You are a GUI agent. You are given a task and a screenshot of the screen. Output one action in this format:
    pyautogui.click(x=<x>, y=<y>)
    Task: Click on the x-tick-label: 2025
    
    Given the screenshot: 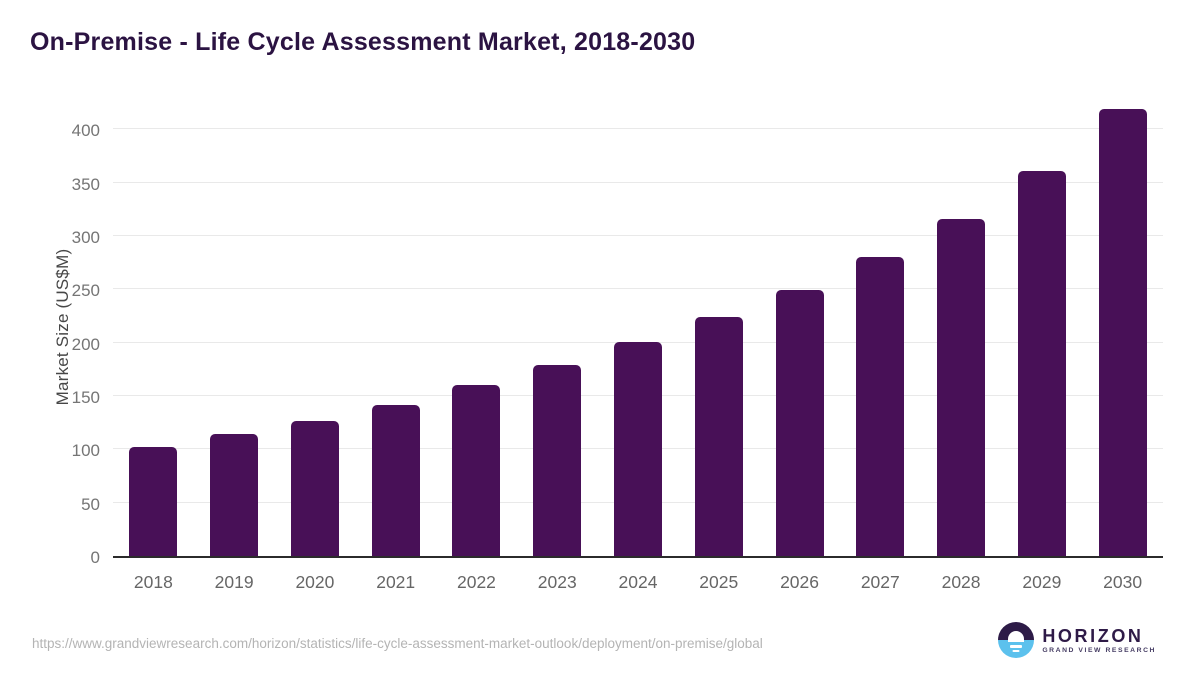 What is the action you would take?
    pyautogui.click(x=719, y=582)
    